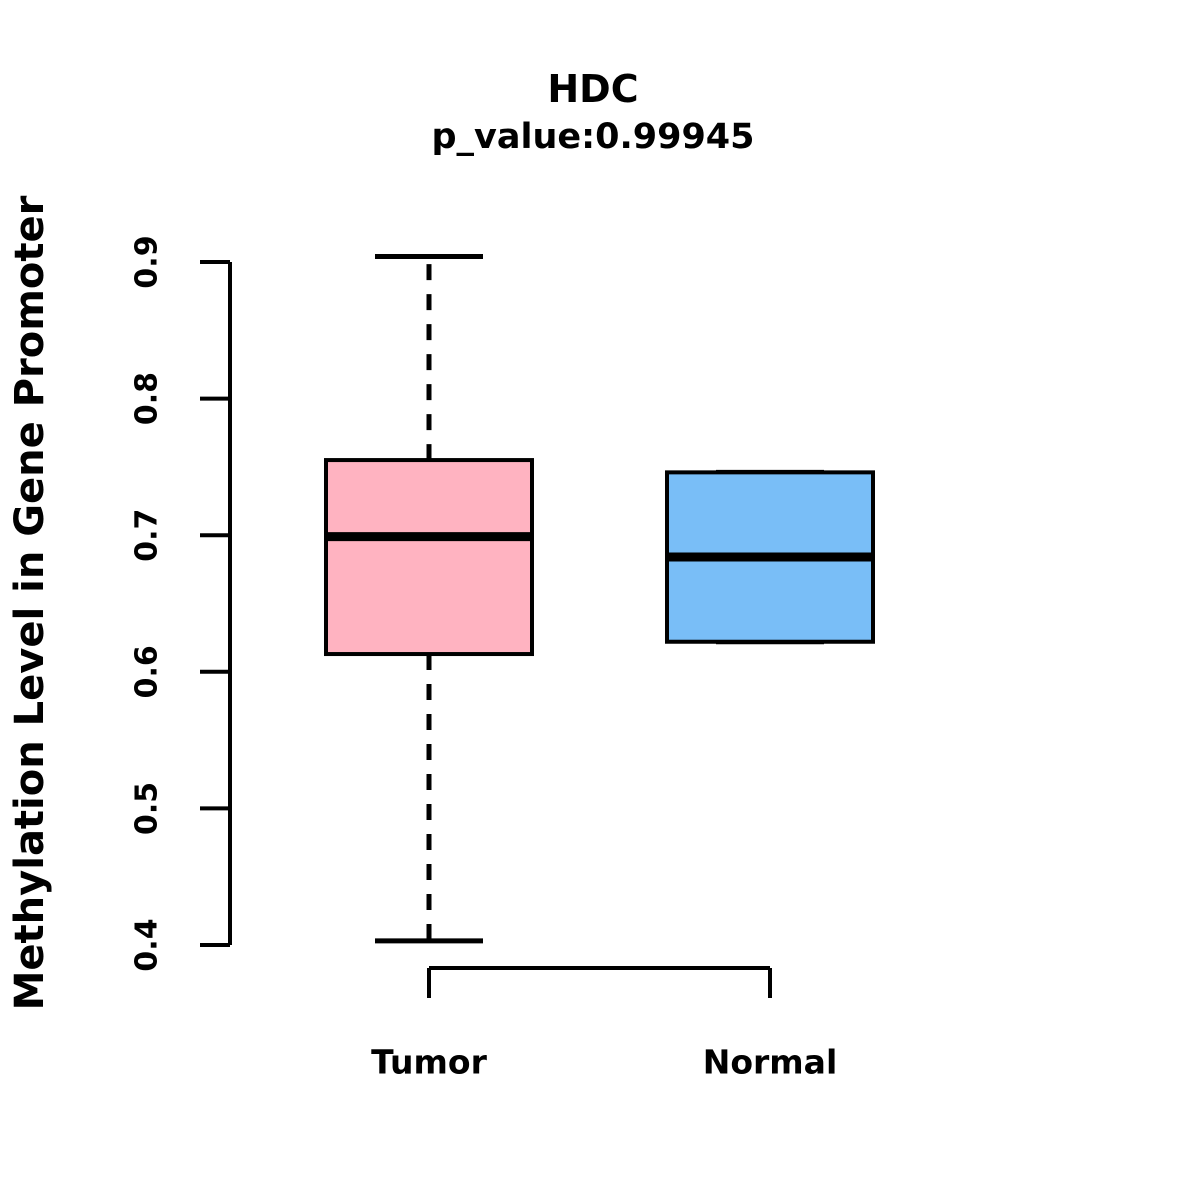 The width and height of the screenshot is (1200, 1200). I want to click on y-tick-label: 0.7, so click(147, 535).